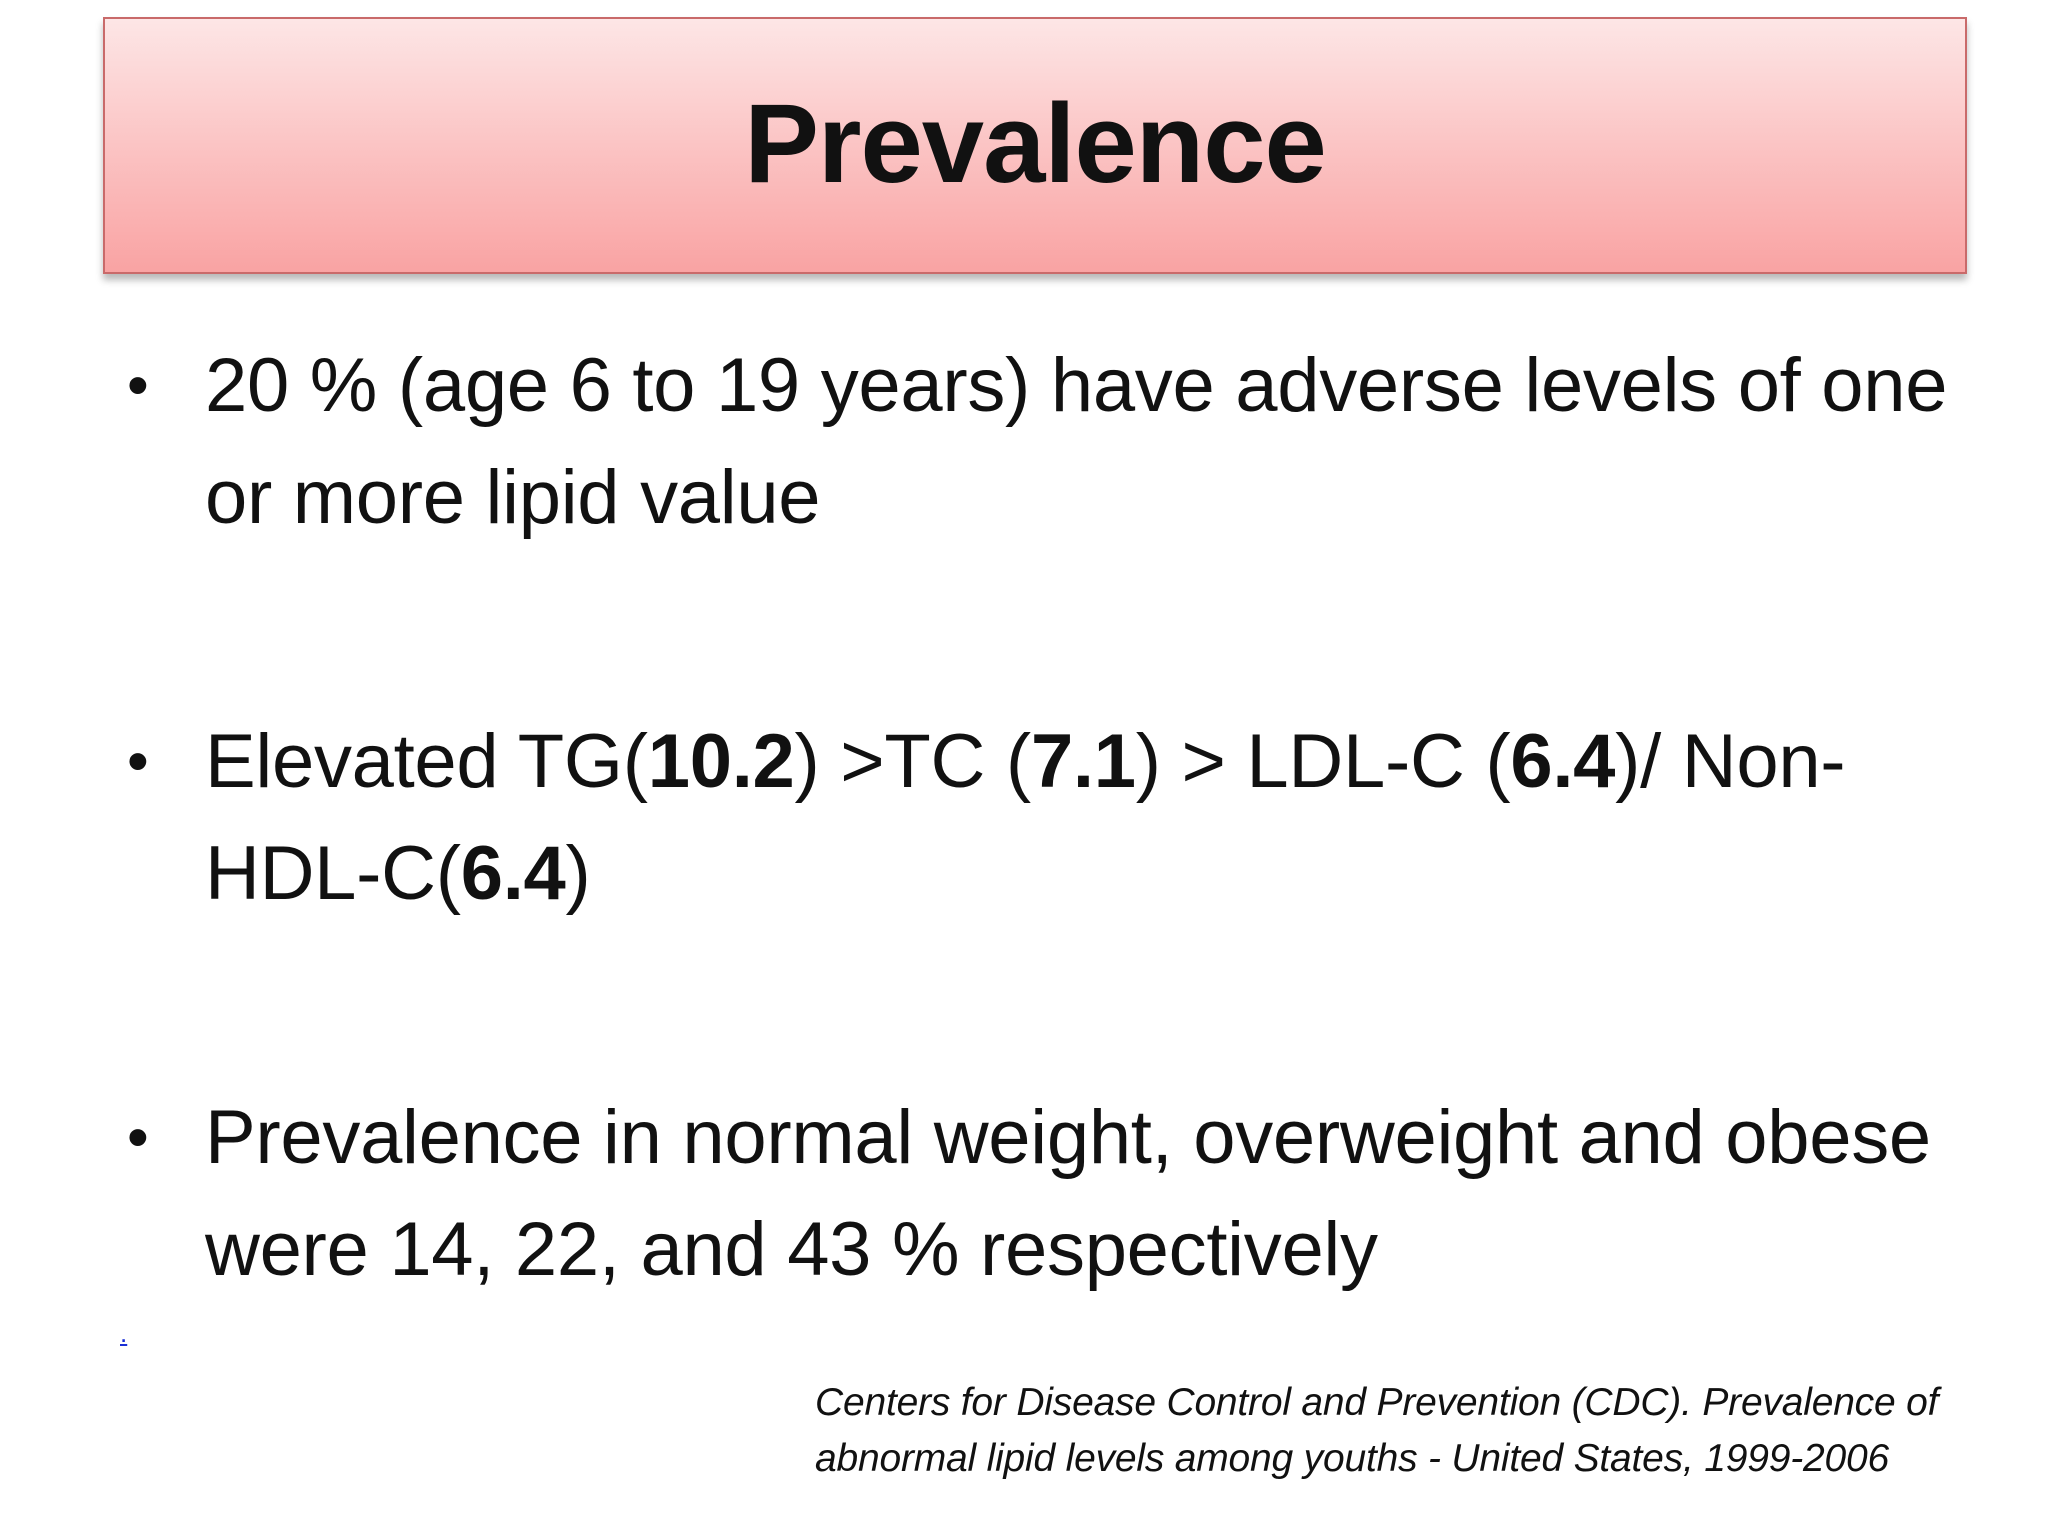  Describe the element at coordinates (1323, 761) in the screenshot. I see `bullet-text-part: ) > LDL-C (` at that location.